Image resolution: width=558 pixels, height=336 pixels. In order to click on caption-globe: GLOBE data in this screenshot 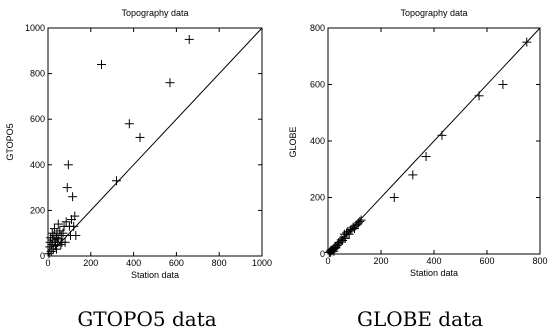, I will do `click(420, 319)`.